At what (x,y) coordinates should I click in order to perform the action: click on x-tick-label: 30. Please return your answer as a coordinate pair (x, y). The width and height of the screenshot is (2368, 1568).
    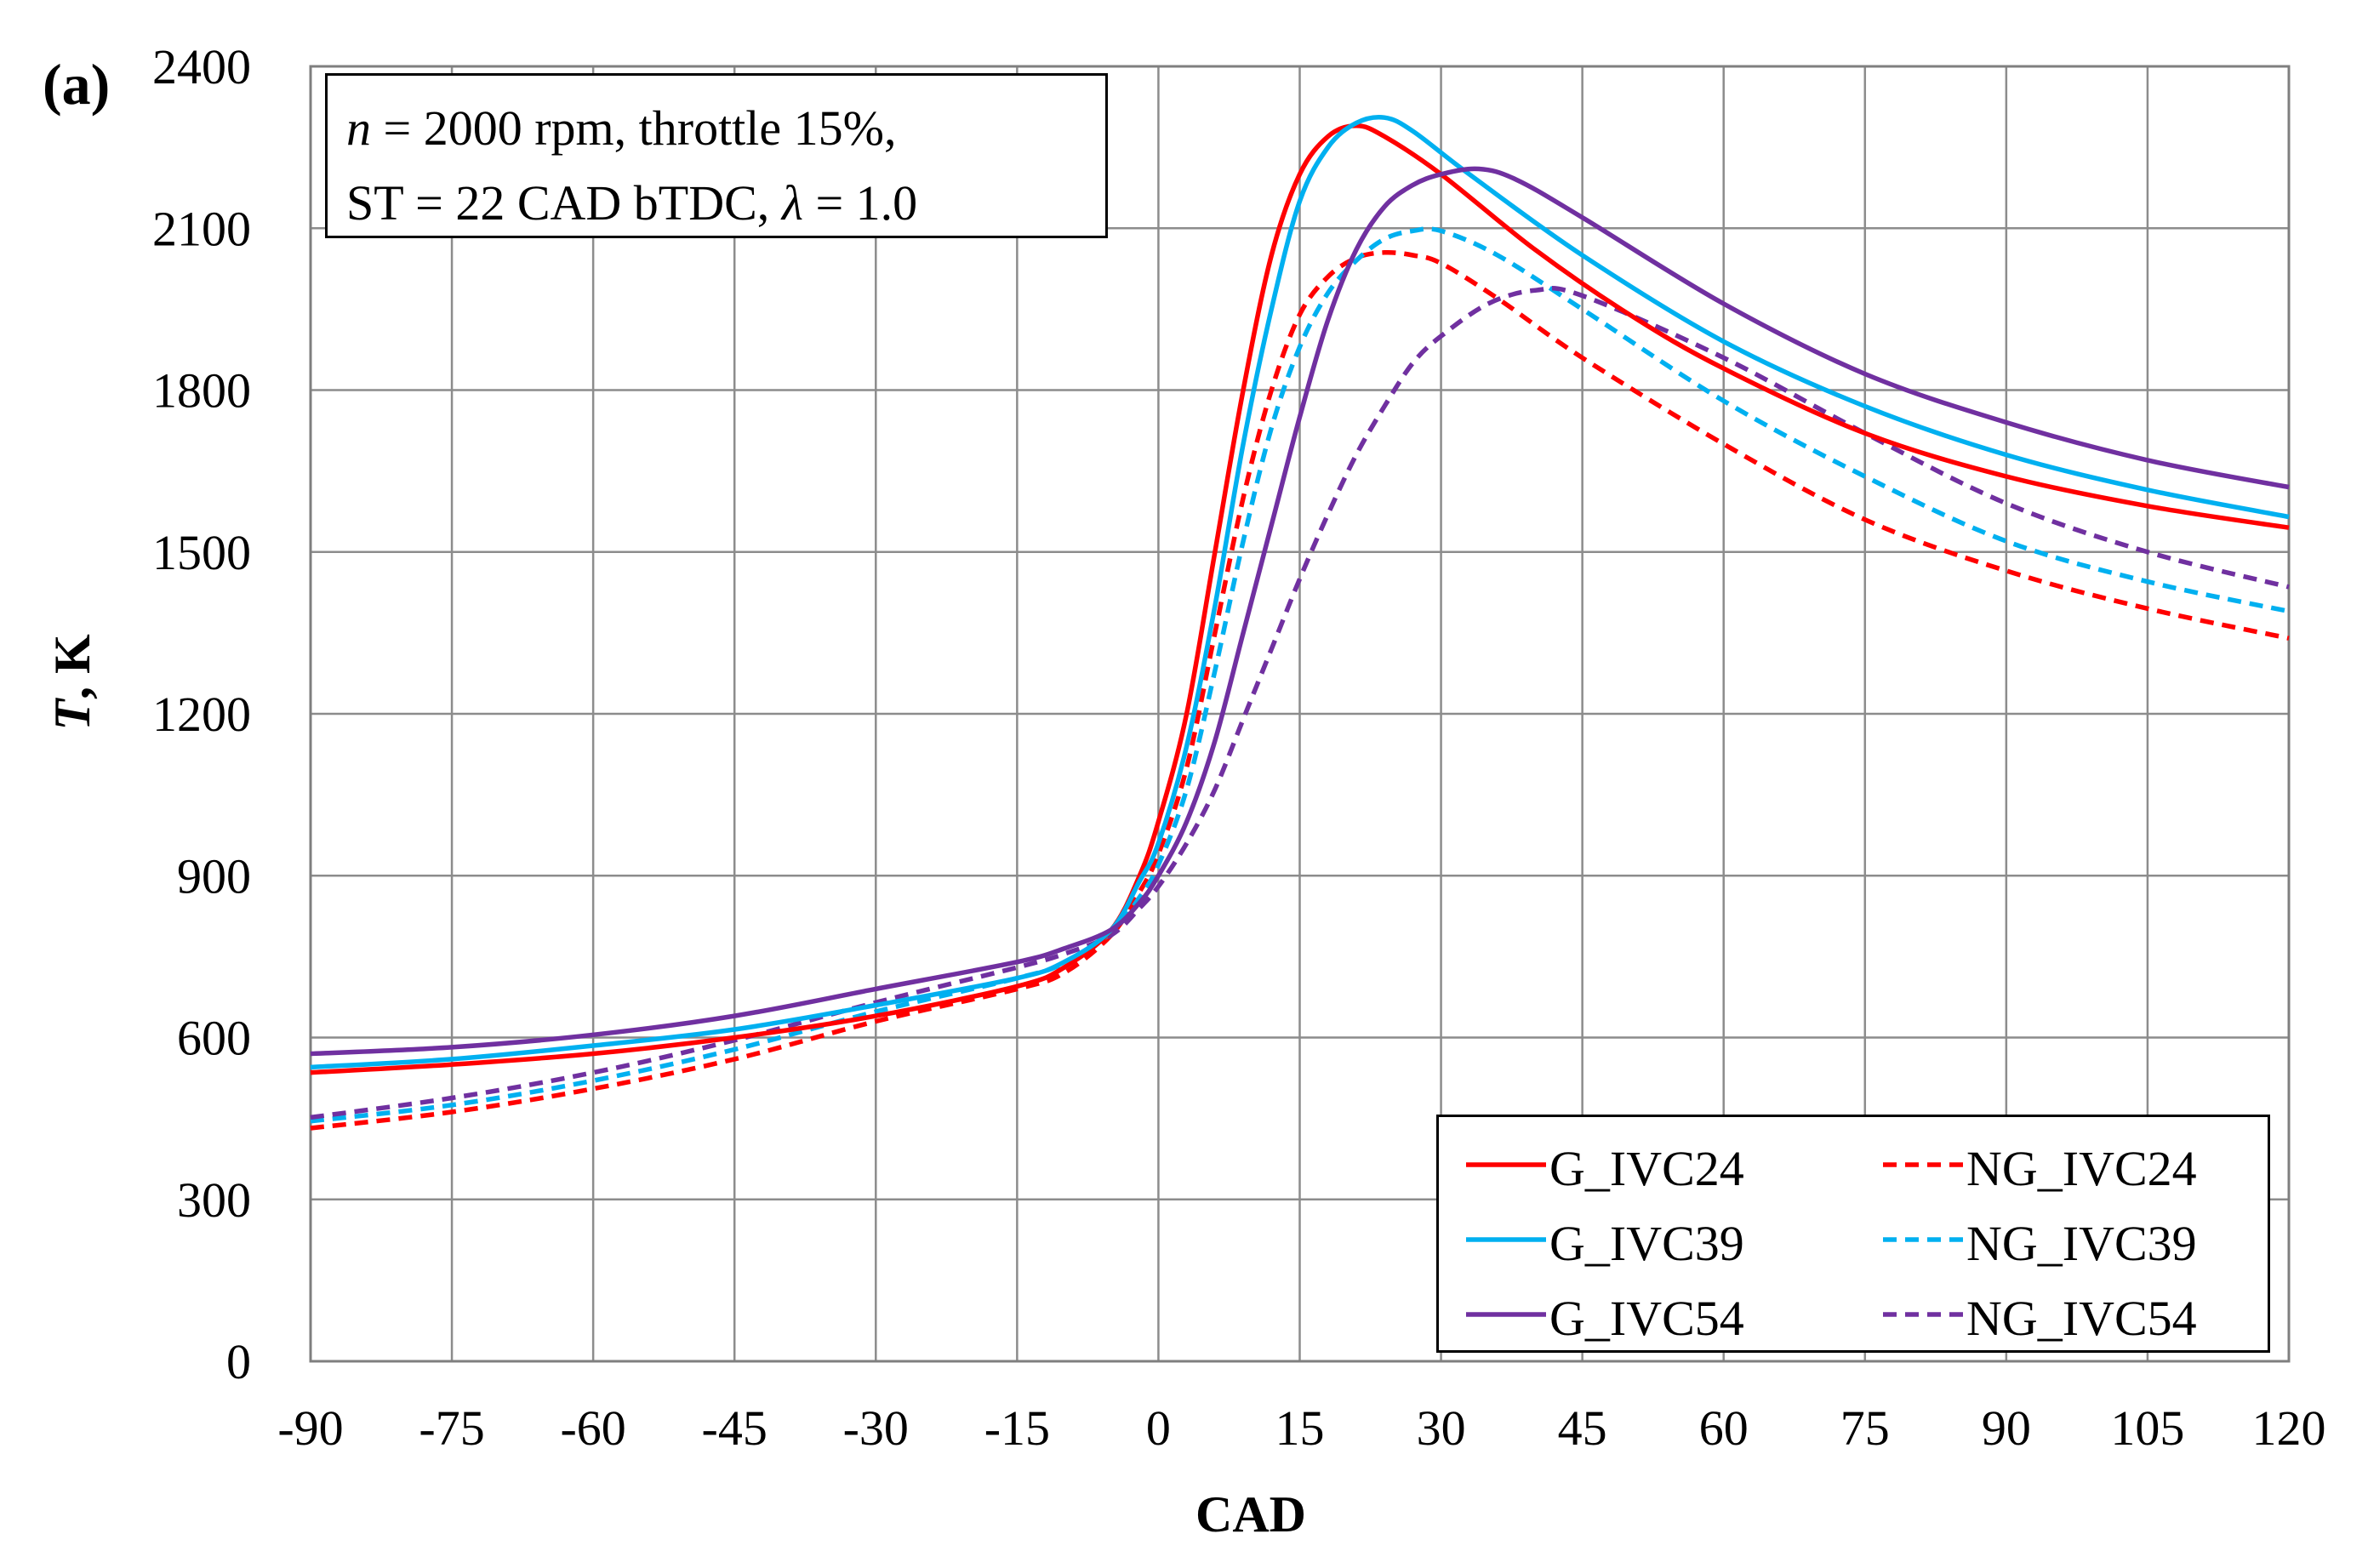
    Looking at the image, I should click on (1441, 1428).